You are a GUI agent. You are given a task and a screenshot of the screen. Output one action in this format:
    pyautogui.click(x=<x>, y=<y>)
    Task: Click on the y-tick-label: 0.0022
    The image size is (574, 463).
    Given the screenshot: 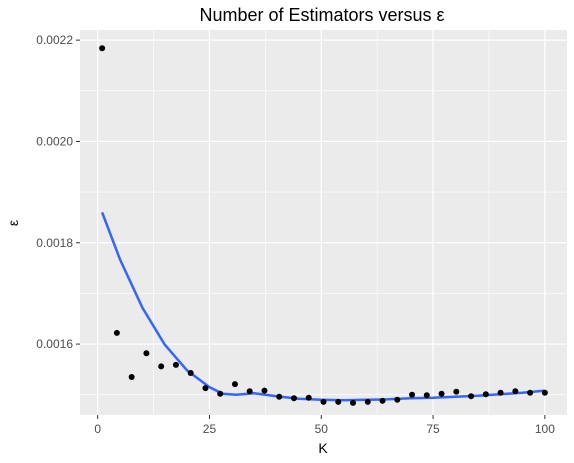 What is the action you would take?
    pyautogui.click(x=54, y=40)
    